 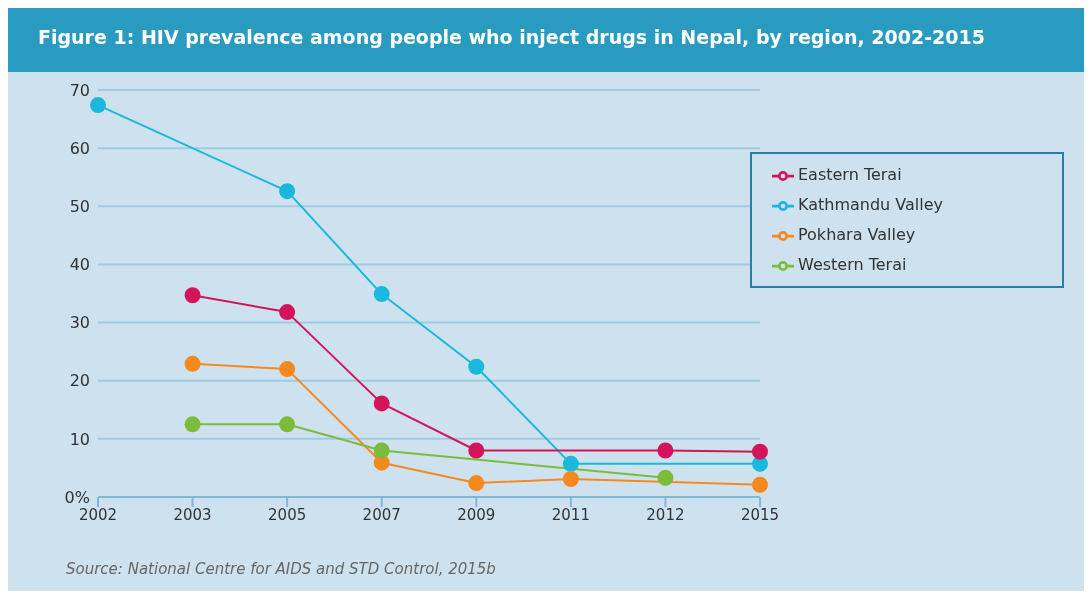 What do you see at coordinates (281, 569) in the screenshot?
I see `source-note: Source: National Centre for AIDS and STD Control, 2015b` at bounding box center [281, 569].